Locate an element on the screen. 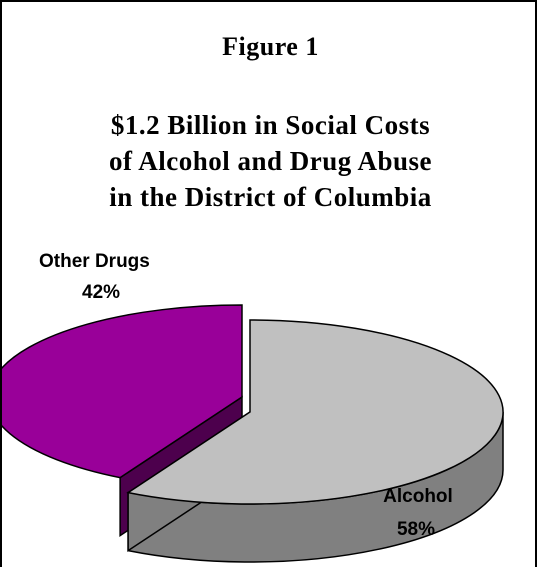 This screenshot has height=569, width=537. slice-value-alcohol: 58% is located at coordinates (416, 529).